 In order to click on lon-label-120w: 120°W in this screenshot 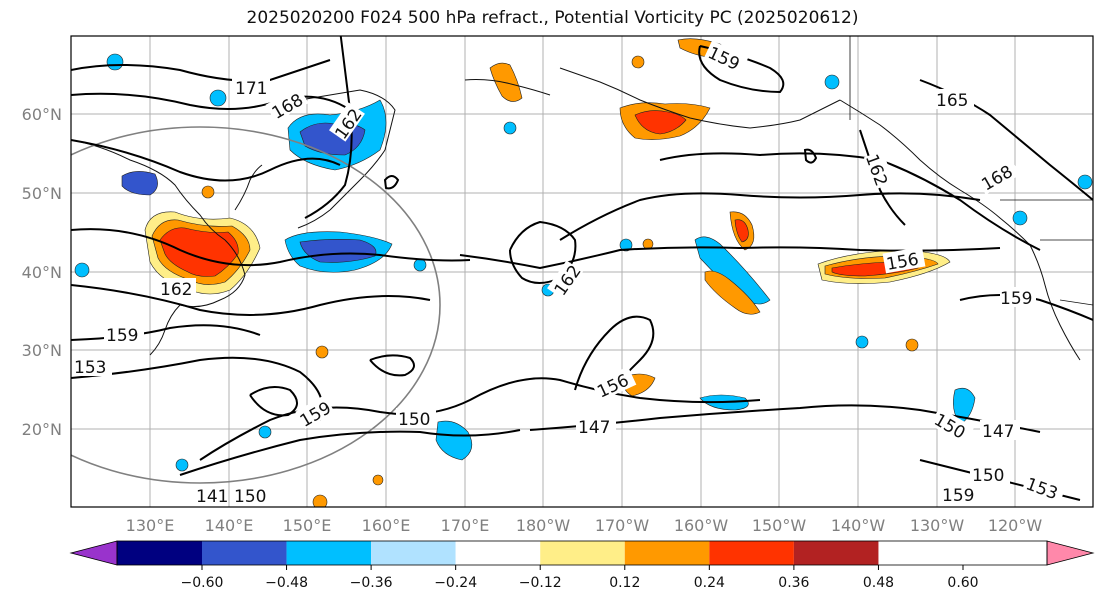, I will do `click(1015, 525)`.